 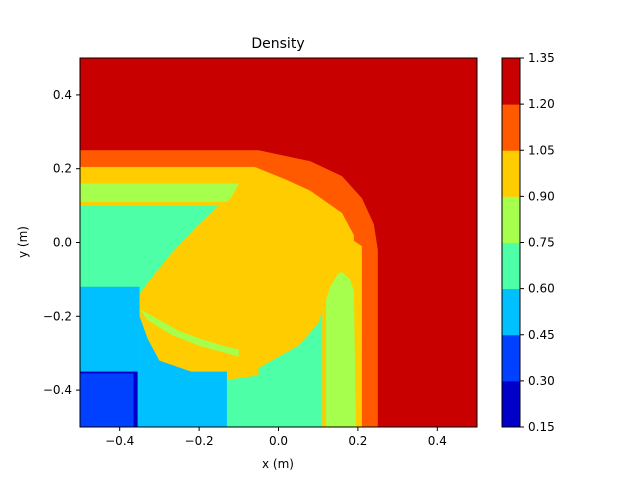 What do you see at coordinates (278, 464) in the screenshot?
I see `x-axis-label: x (m)` at bounding box center [278, 464].